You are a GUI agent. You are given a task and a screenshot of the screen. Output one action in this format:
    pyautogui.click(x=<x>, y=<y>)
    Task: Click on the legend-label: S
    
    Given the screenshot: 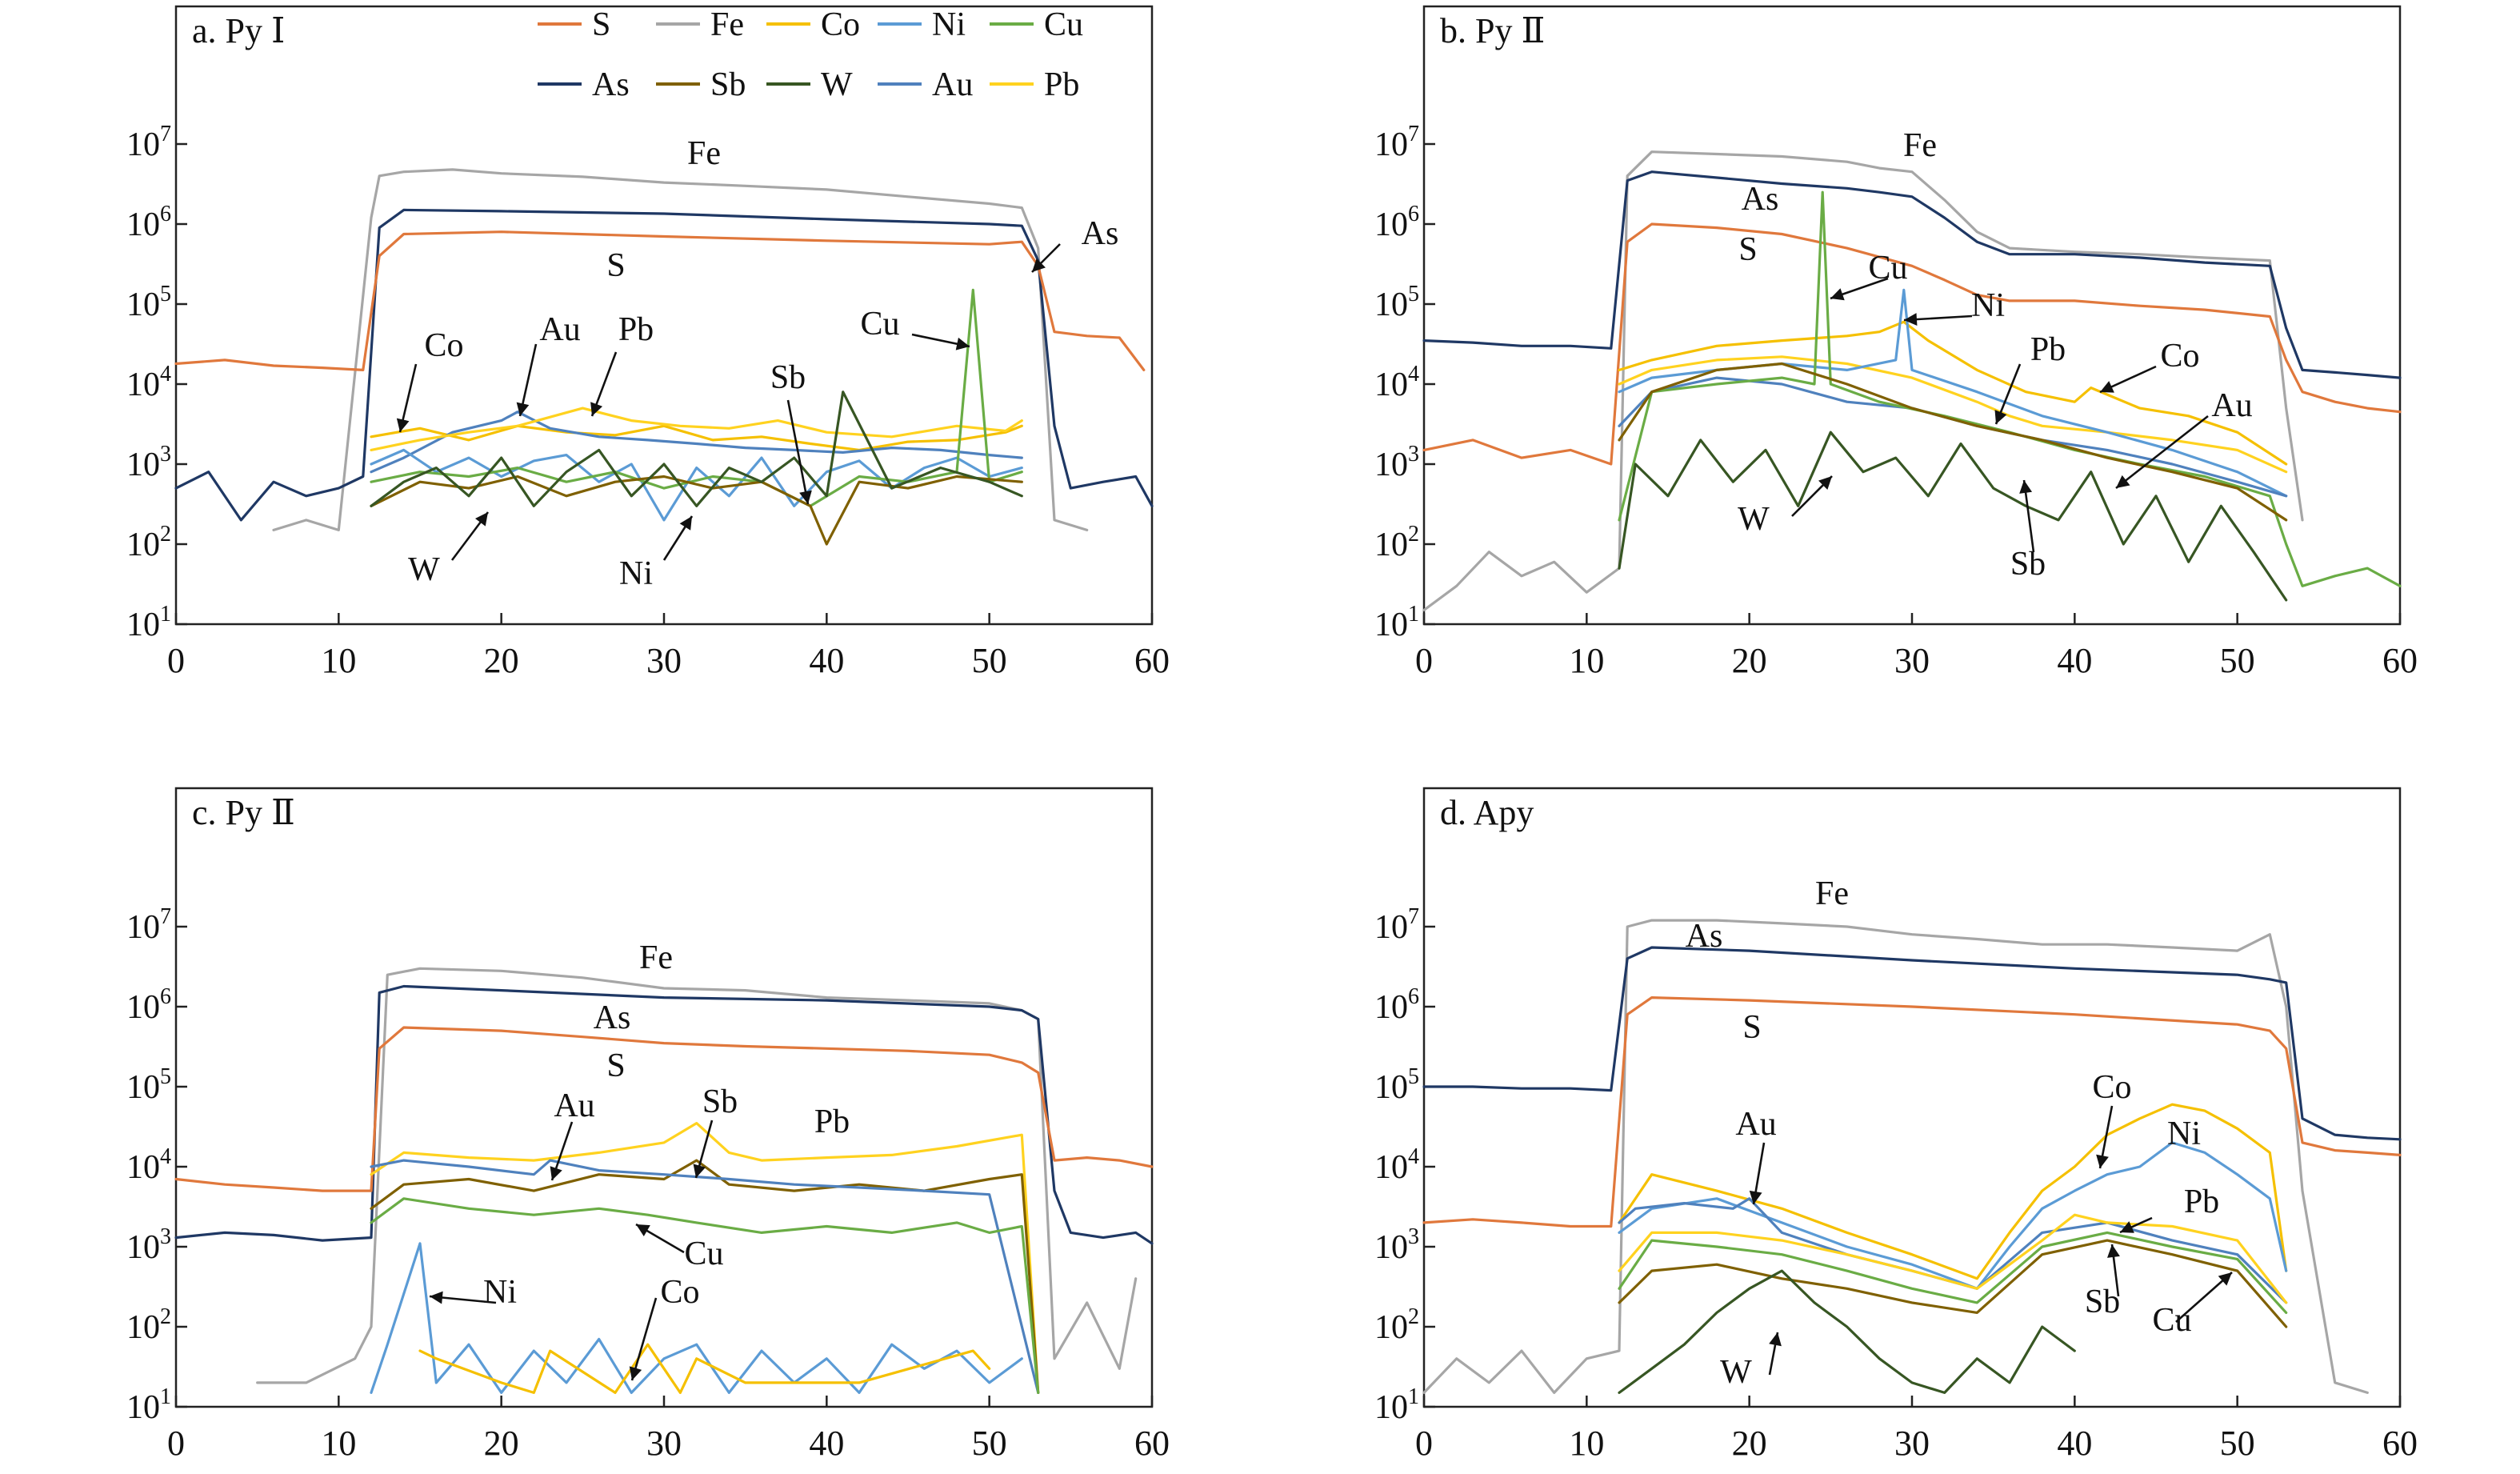 What is the action you would take?
    pyautogui.click(x=601, y=24)
    